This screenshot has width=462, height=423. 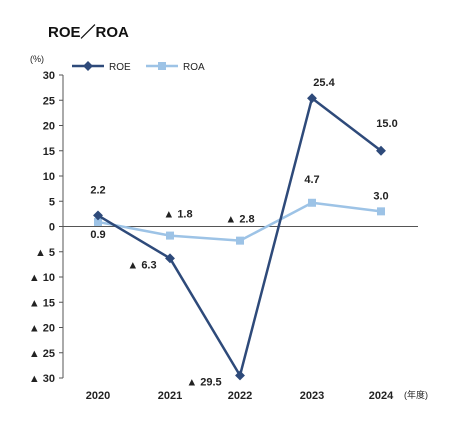 What do you see at coordinates (49, 127) in the screenshot?
I see `y-tick-label: 20` at bounding box center [49, 127].